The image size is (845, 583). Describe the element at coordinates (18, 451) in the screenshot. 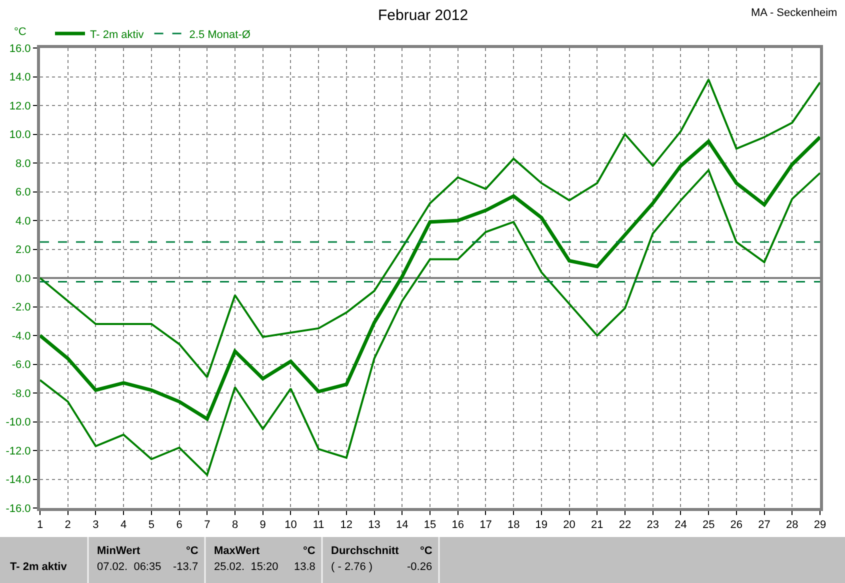

I see `y-tick-label: -12.0` at that location.